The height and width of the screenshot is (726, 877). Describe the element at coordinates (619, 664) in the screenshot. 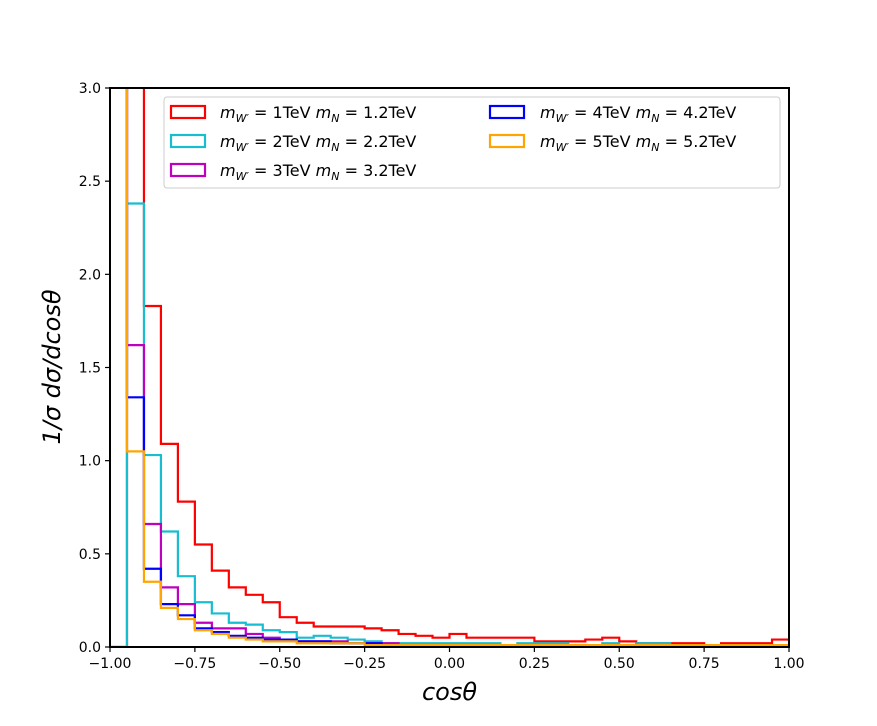

I see `x-tick-label: 0.50` at that location.